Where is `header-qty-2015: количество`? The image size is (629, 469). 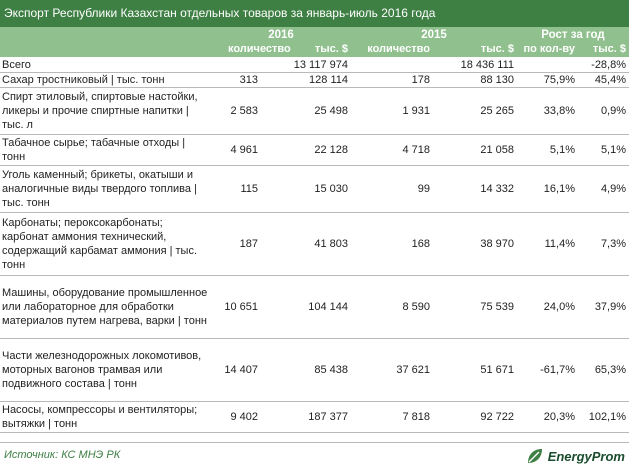 header-qty-2015: количество is located at coordinates (392, 50).